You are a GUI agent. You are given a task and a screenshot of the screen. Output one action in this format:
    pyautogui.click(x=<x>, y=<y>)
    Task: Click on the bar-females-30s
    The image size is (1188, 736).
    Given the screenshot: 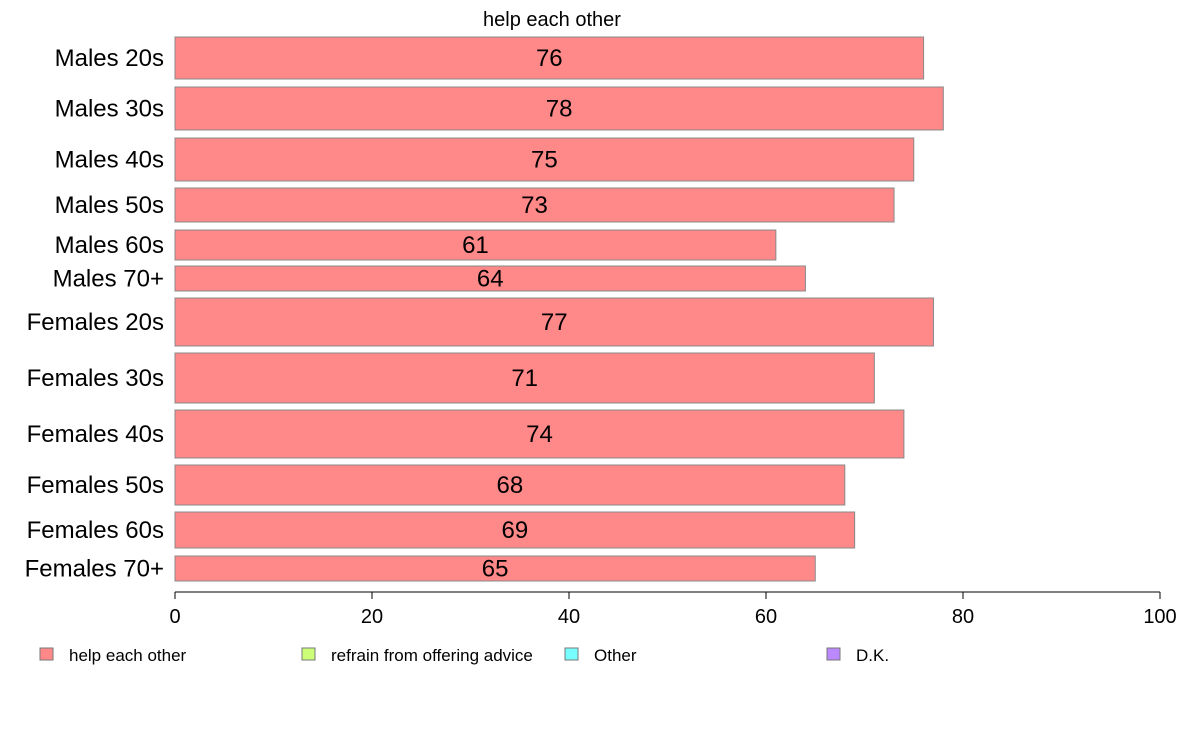 What is the action you would take?
    pyautogui.click(x=524, y=378)
    